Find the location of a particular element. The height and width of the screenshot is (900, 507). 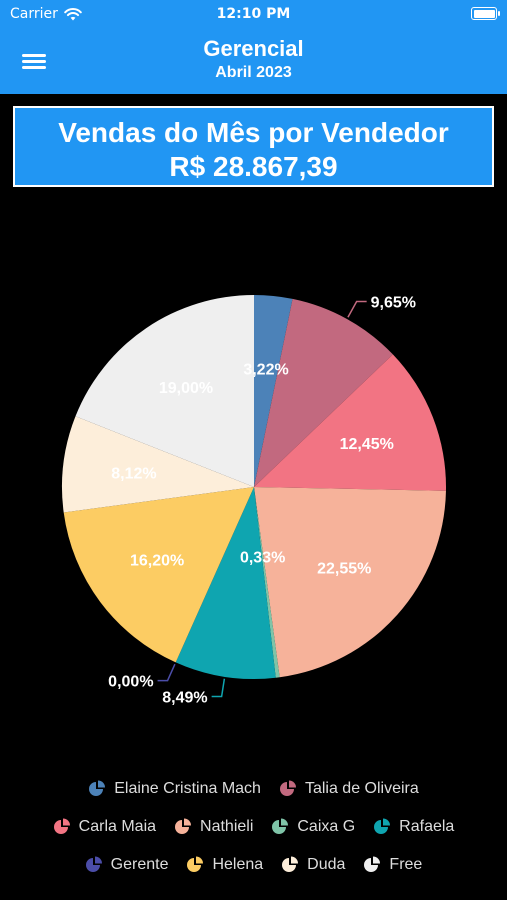

data-label-helena: 16,20% is located at coordinates (157, 560).